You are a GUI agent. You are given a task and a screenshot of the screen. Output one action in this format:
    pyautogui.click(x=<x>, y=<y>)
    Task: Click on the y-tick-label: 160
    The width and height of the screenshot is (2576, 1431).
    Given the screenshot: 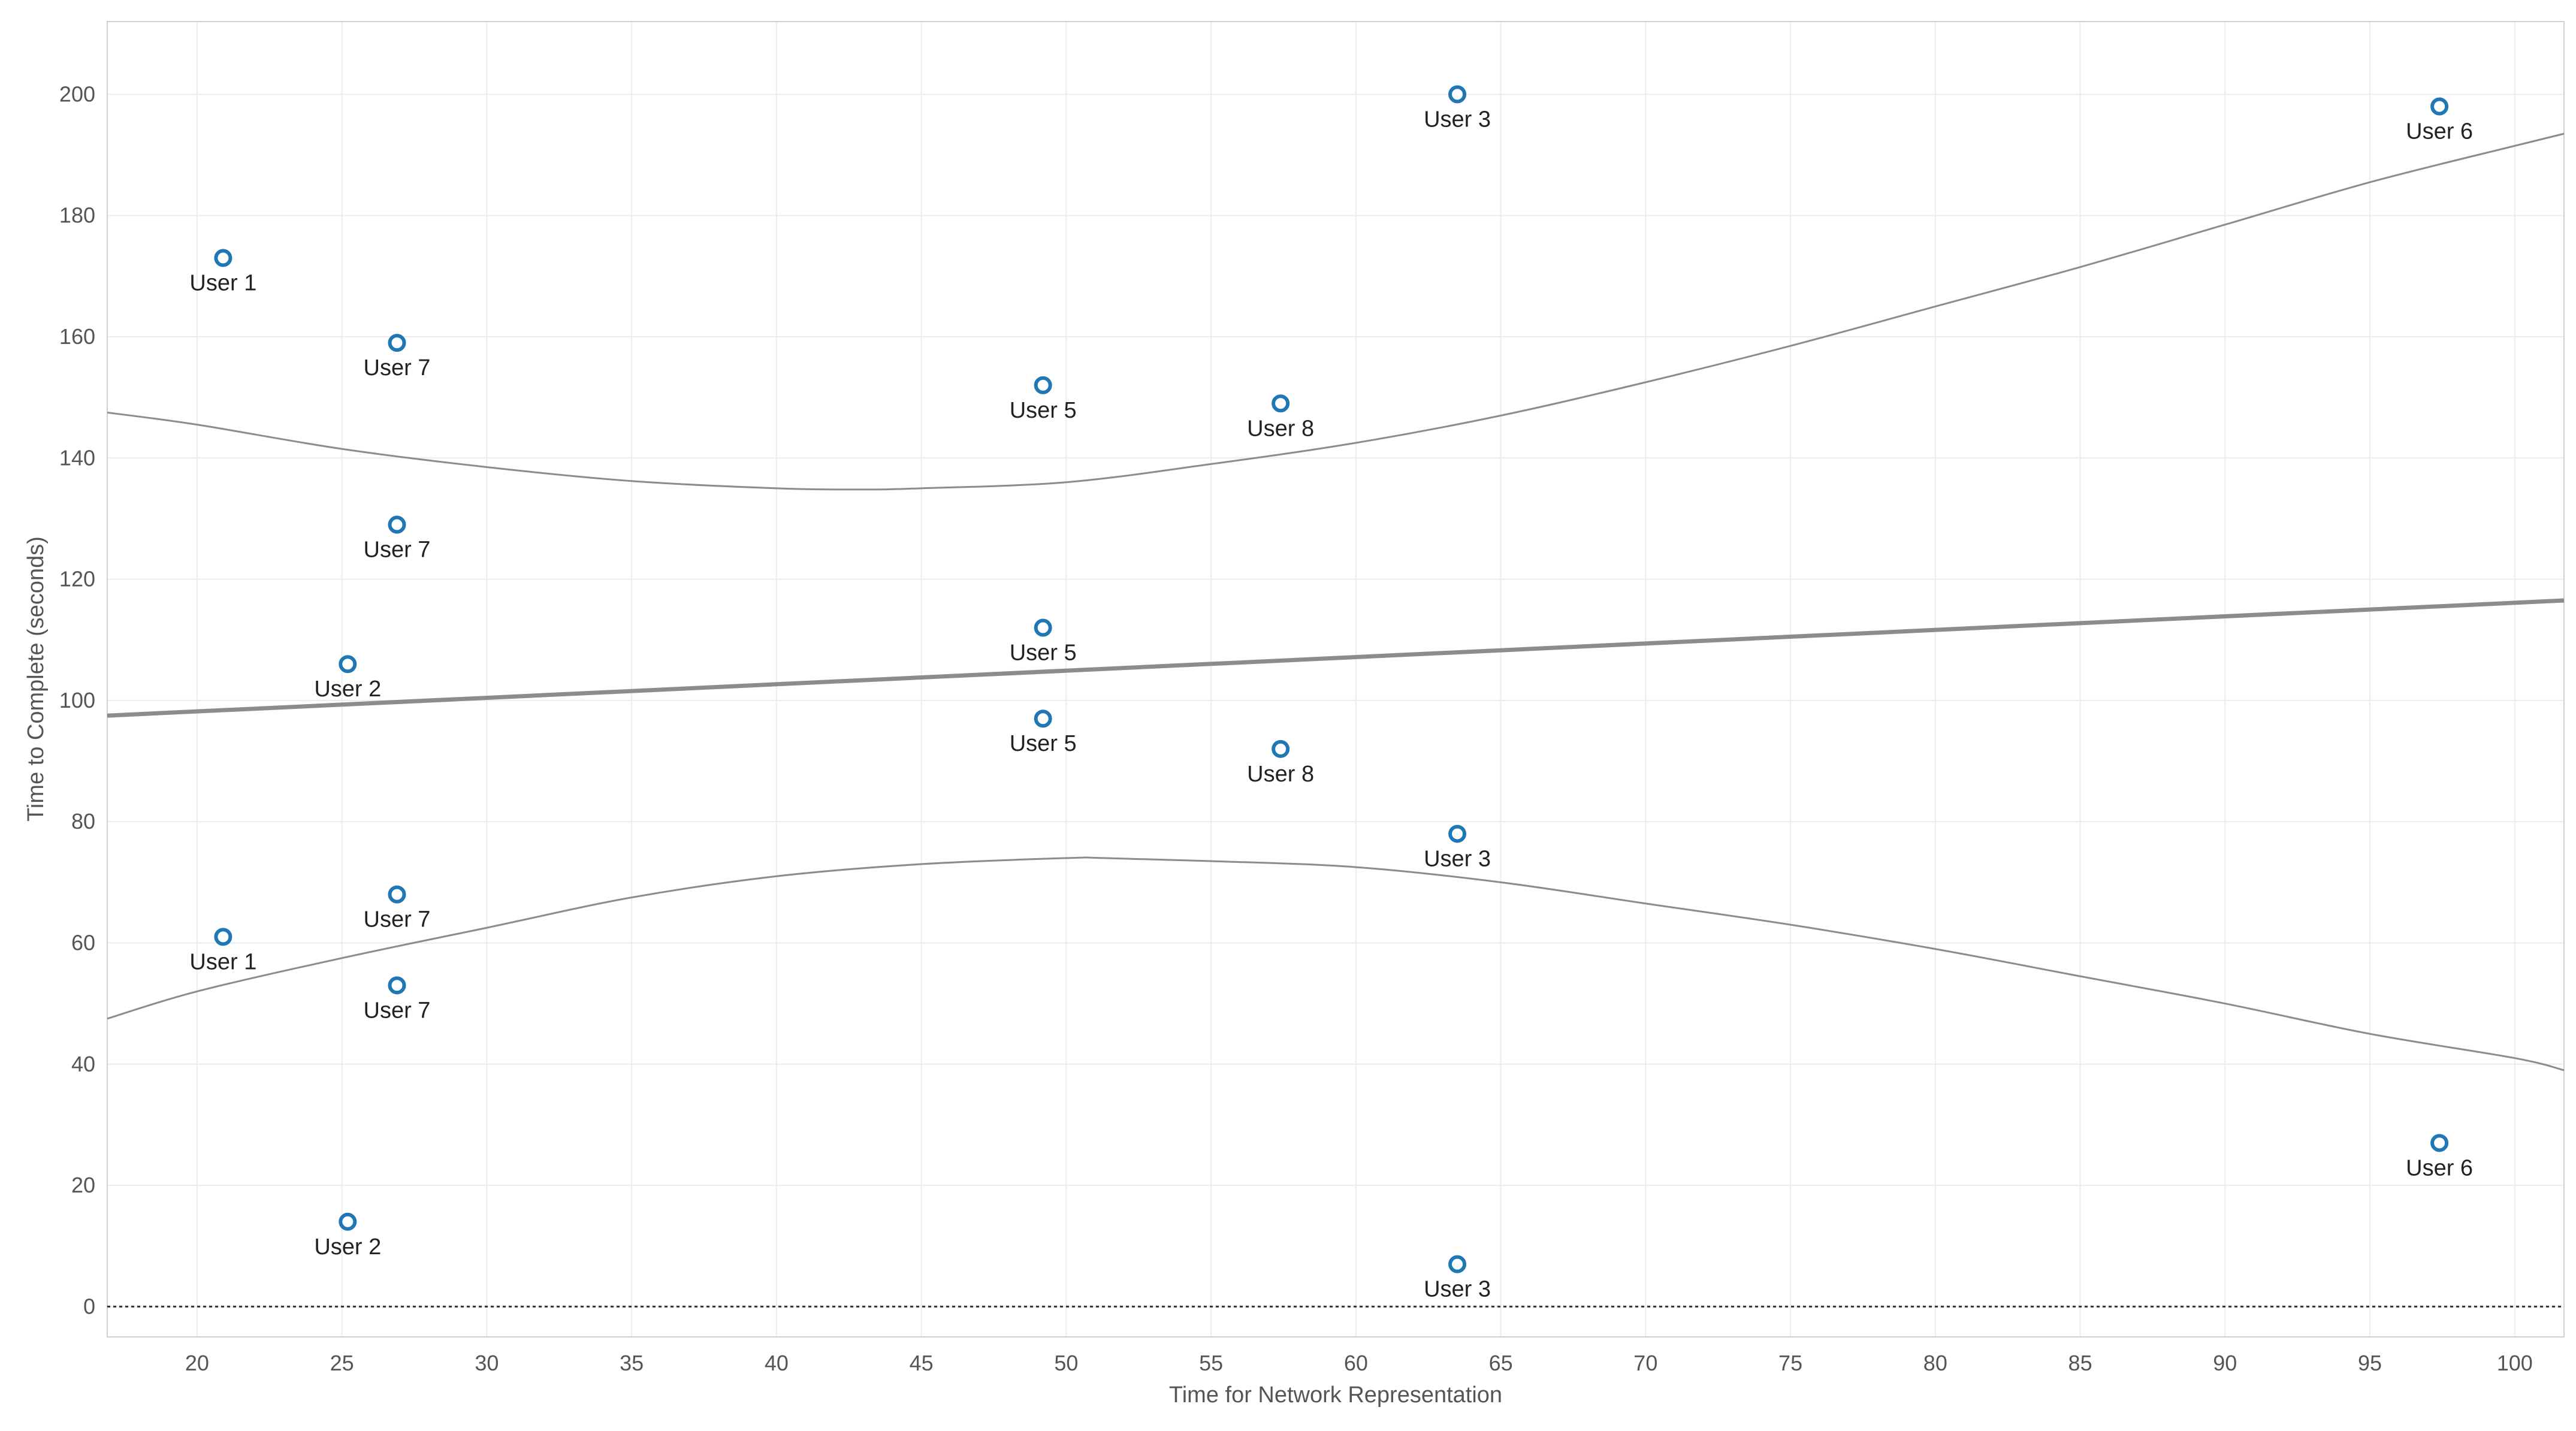 What is the action you would take?
    pyautogui.click(x=77, y=337)
    